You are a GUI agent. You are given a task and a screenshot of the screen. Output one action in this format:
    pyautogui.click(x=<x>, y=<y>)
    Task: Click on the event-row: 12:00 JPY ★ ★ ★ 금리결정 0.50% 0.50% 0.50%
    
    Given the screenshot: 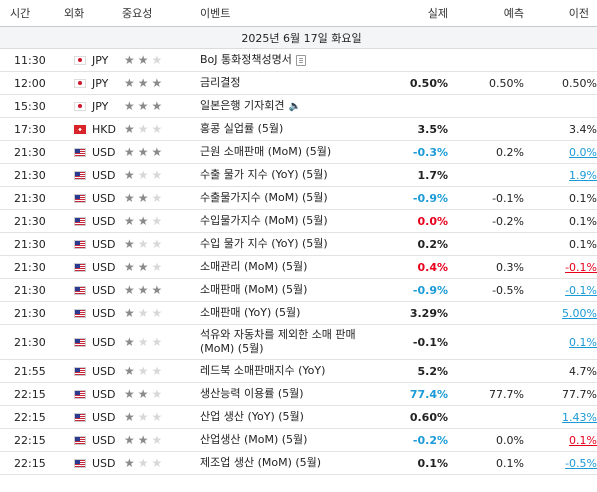 What is the action you would take?
    pyautogui.click(x=298, y=83)
    